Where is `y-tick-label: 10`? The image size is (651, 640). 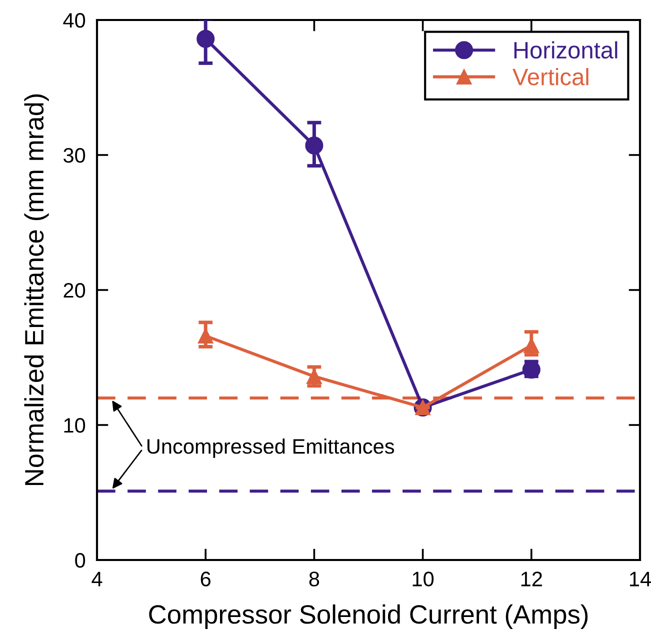 y-tick-label: 10 is located at coordinates (75, 425).